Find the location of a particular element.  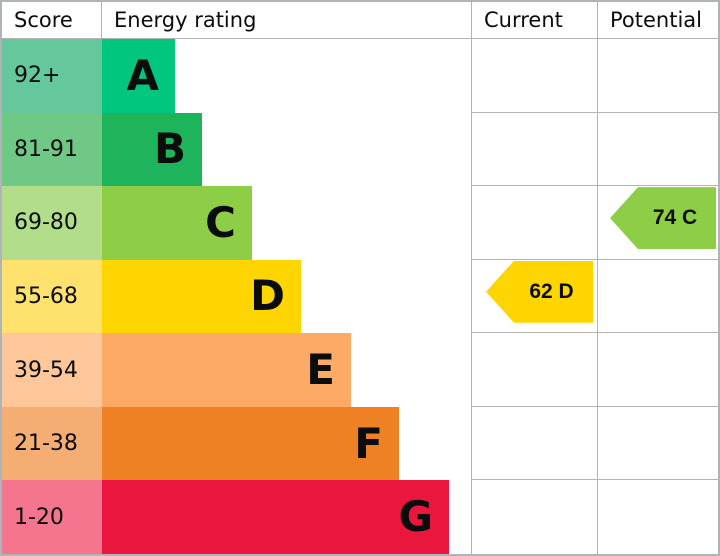

current-cell-d: 62 D is located at coordinates (534, 296).